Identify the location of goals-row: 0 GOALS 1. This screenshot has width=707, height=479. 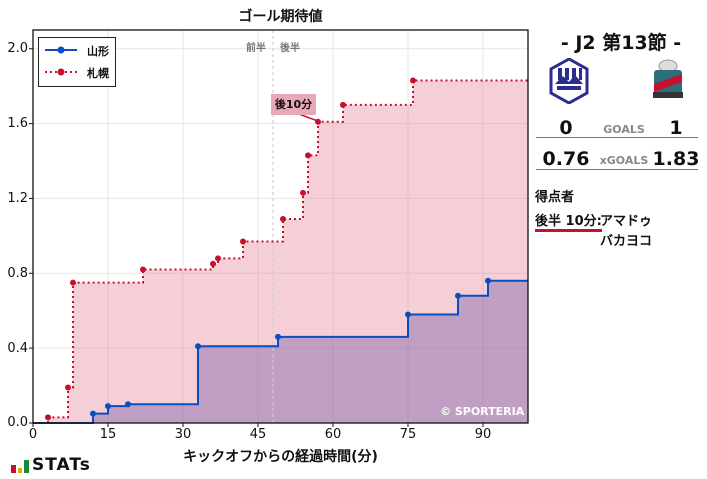
(617, 128).